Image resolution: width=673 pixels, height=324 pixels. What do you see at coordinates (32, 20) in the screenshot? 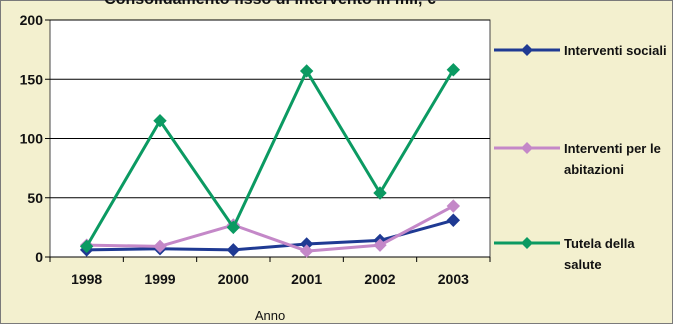
I see `y-tick-label: 200` at bounding box center [32, 20].